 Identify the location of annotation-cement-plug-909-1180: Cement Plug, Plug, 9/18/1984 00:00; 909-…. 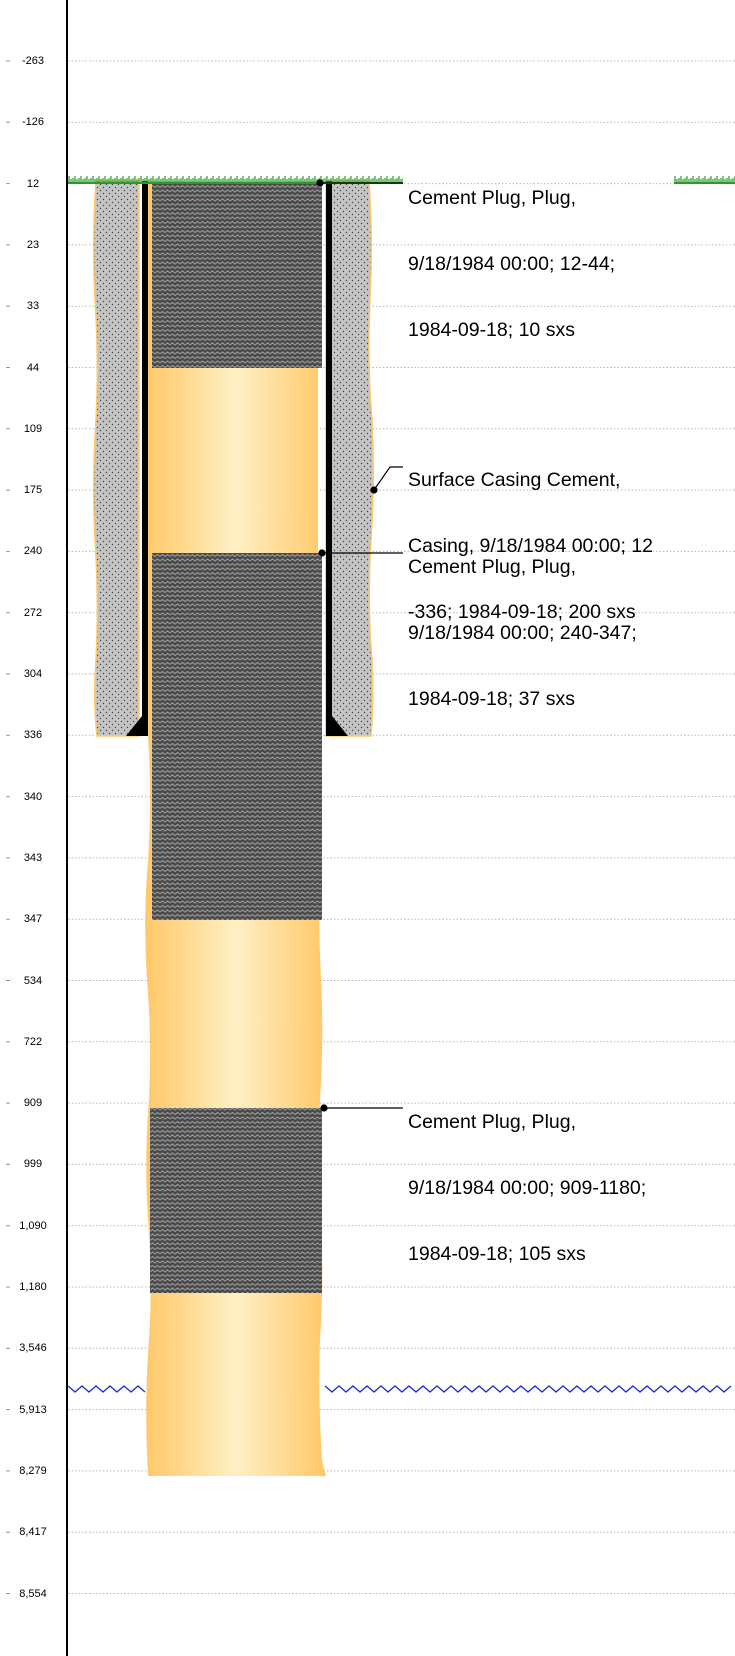
(527, 1177).